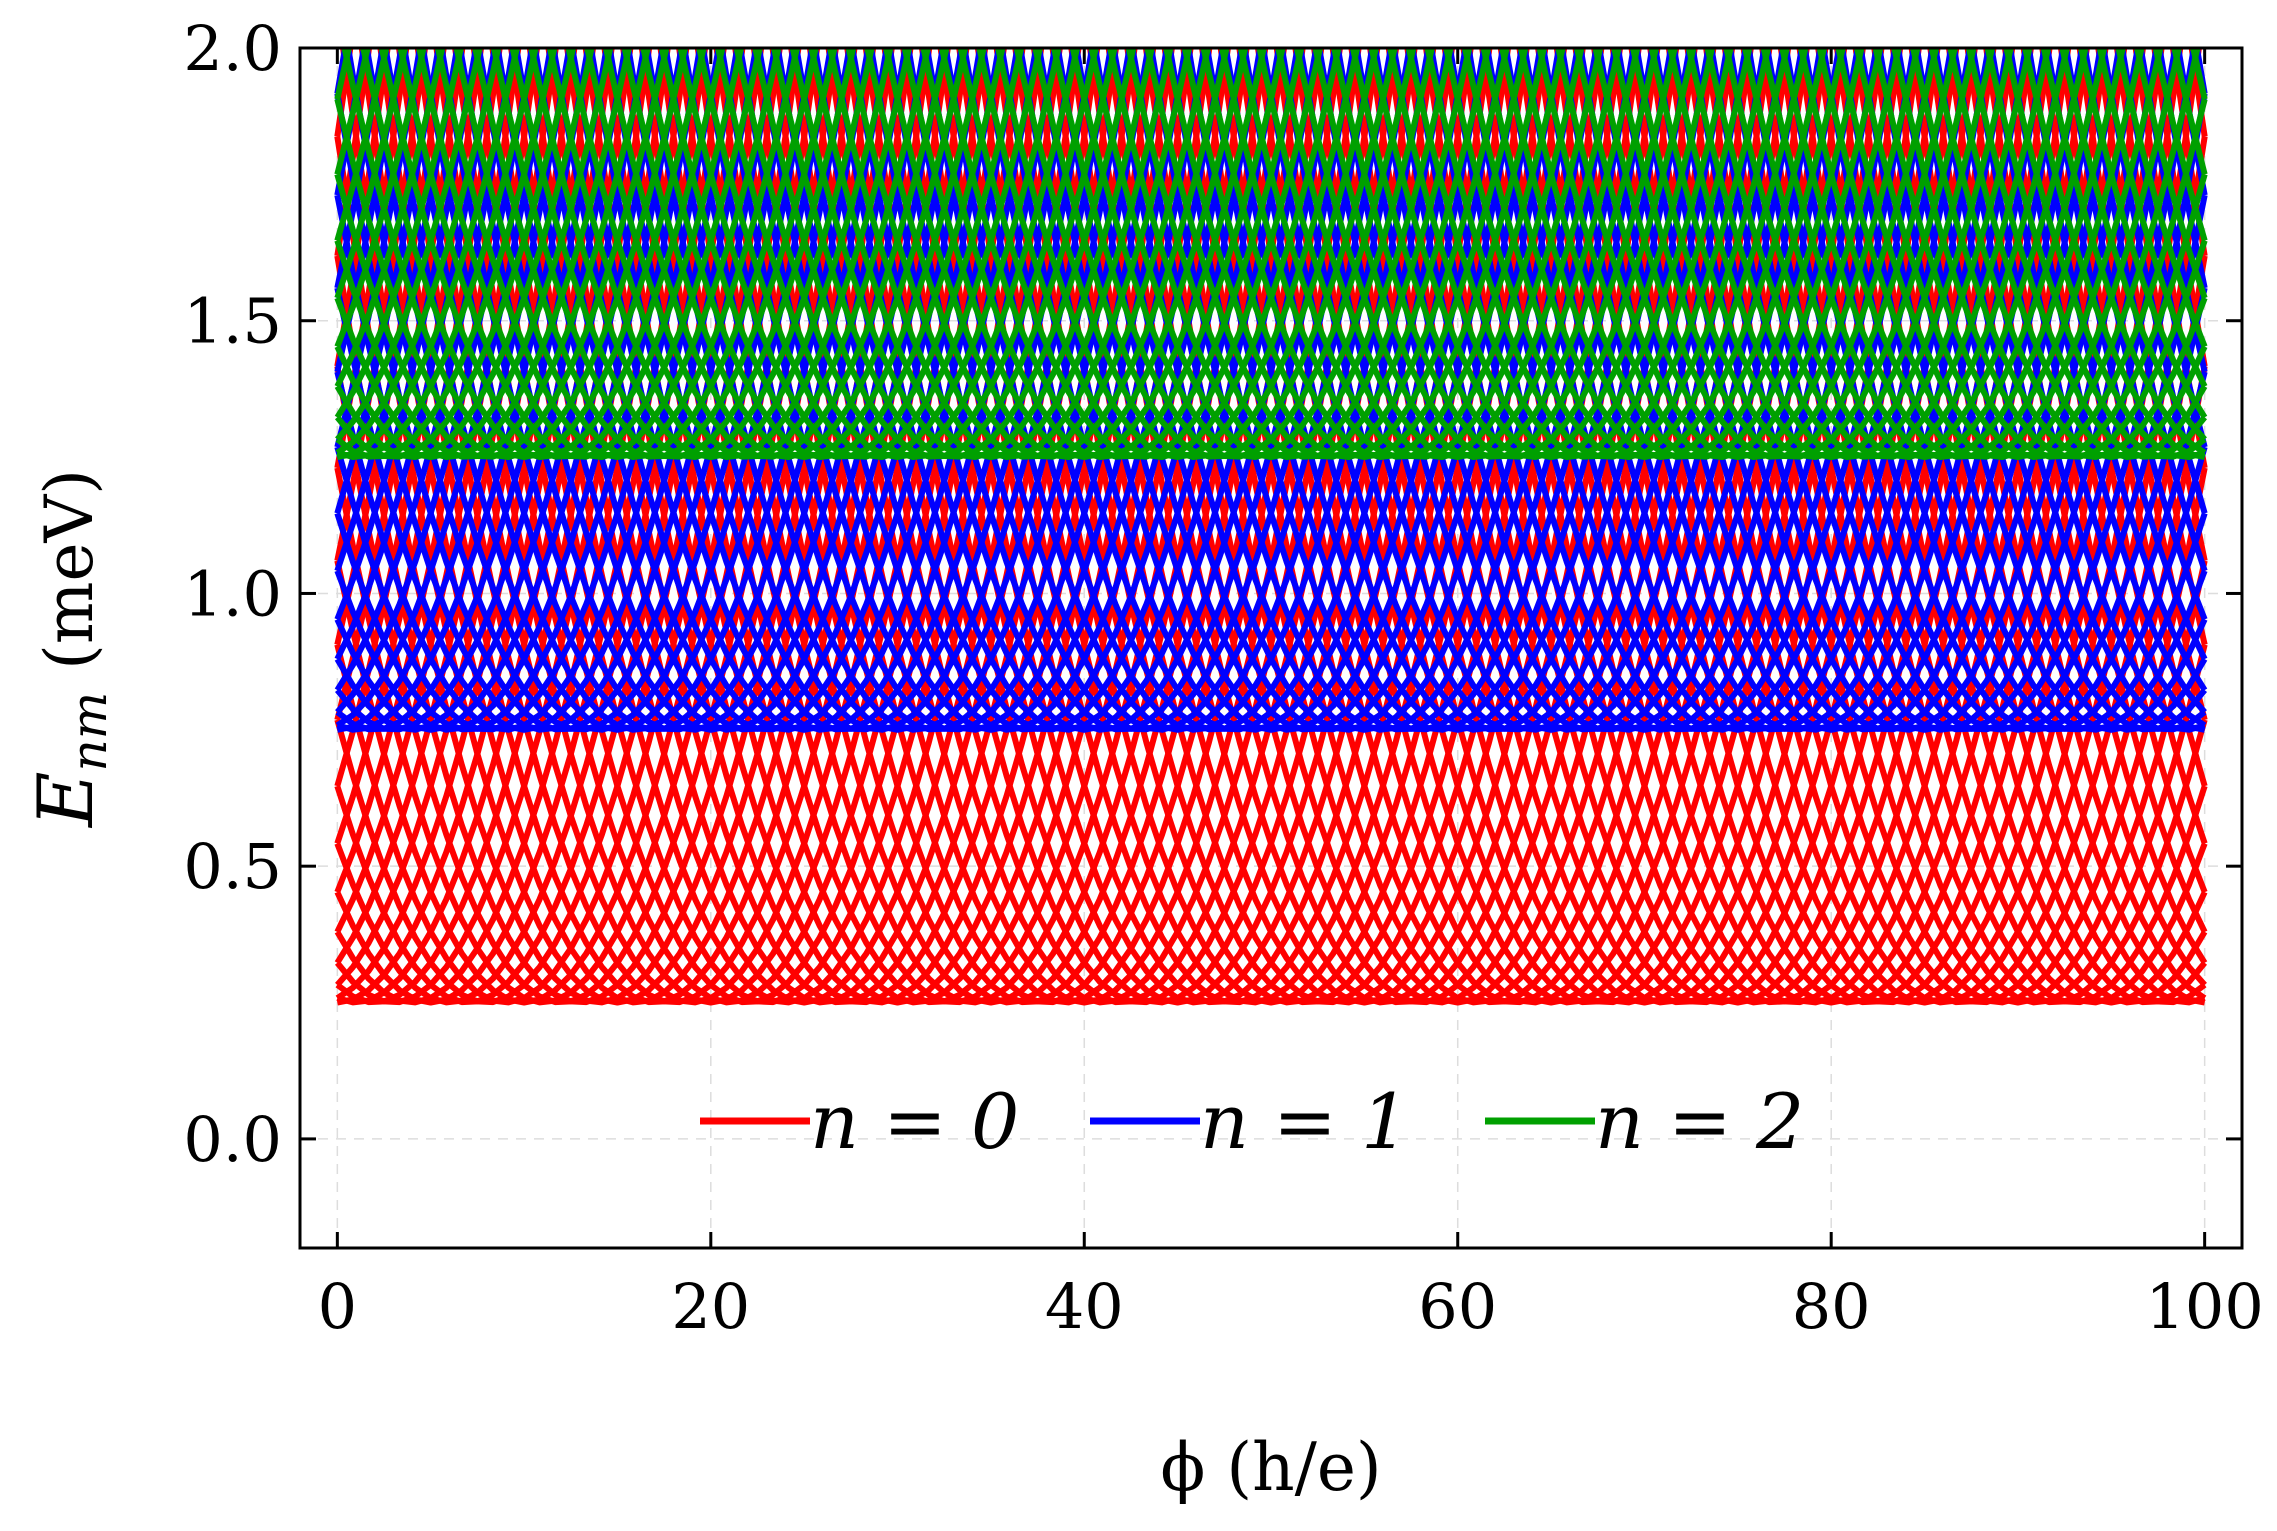  I want to click on x-tick-label-4: 80, so click(1831, 1306).